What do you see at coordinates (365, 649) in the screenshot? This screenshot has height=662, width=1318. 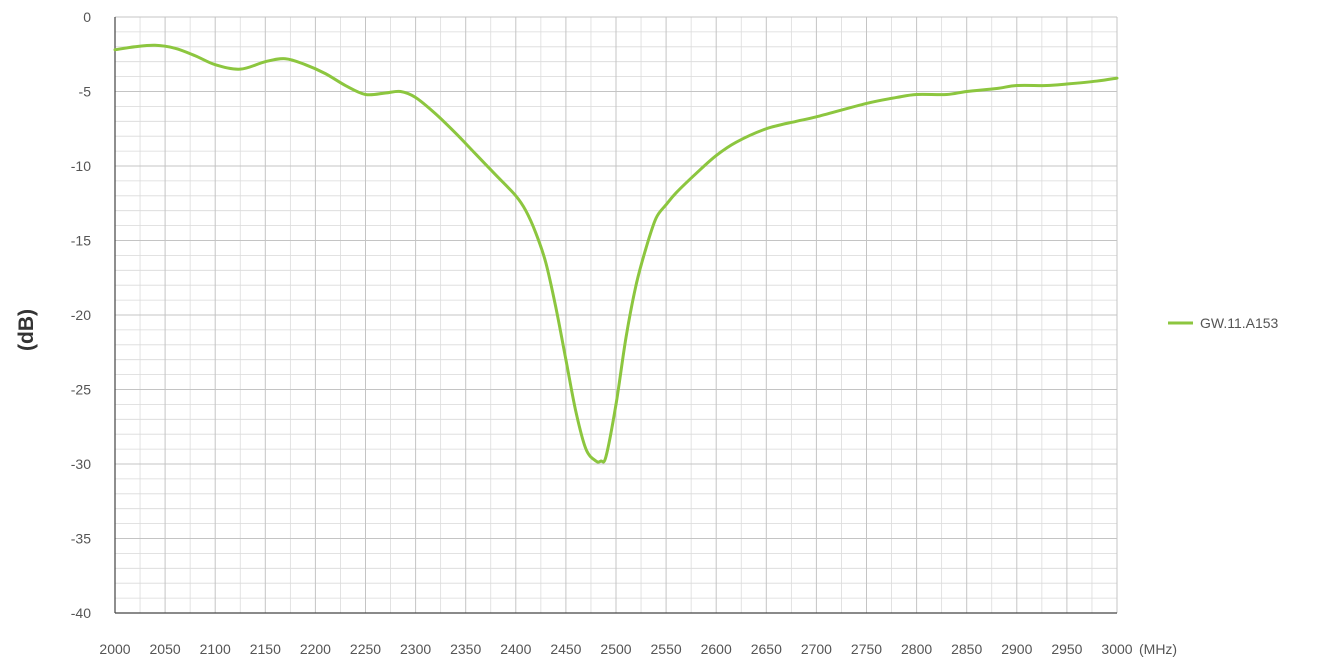 I see `x-tick-label: 2250` at bounding box center [365, 649].